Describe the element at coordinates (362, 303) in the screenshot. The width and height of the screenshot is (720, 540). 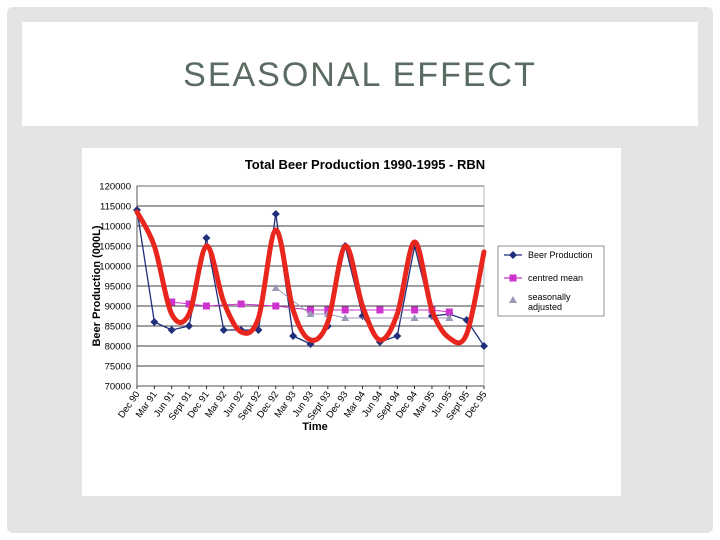
I see `seasonally-adjusted-line` at that location.